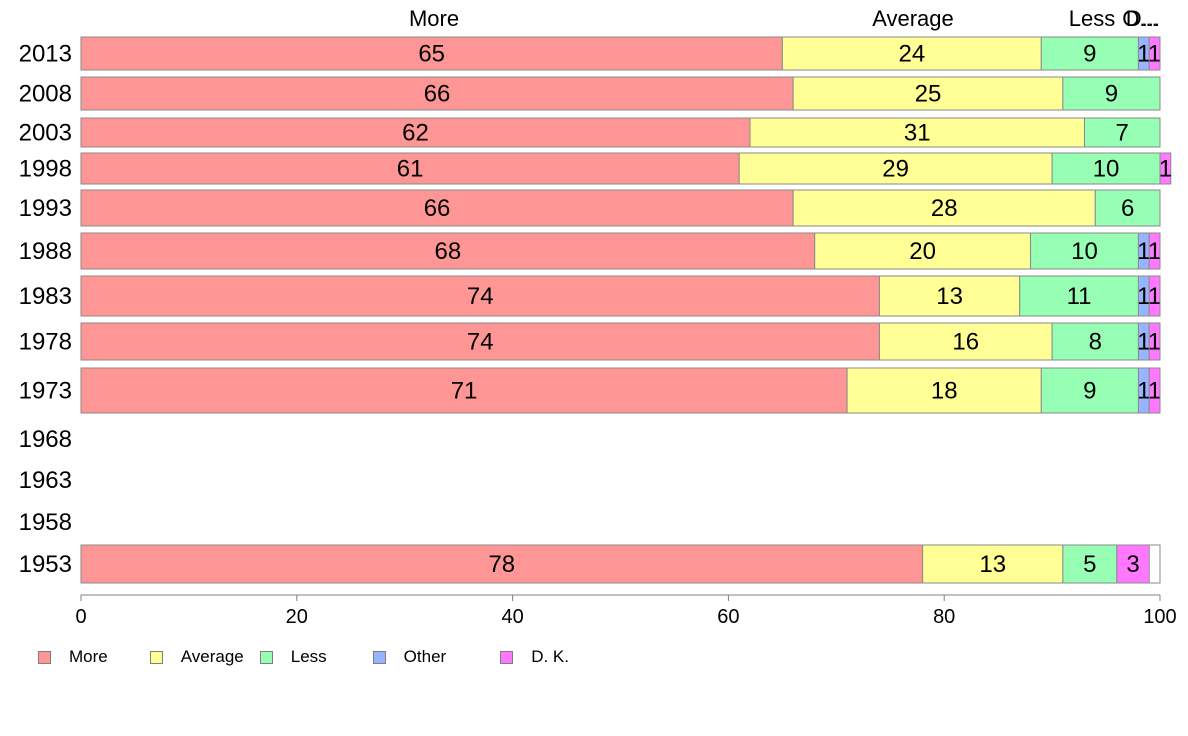 The height and width of the screenshot is (736, 1188). I want to click on year-label: 1973, so click(45, 391).